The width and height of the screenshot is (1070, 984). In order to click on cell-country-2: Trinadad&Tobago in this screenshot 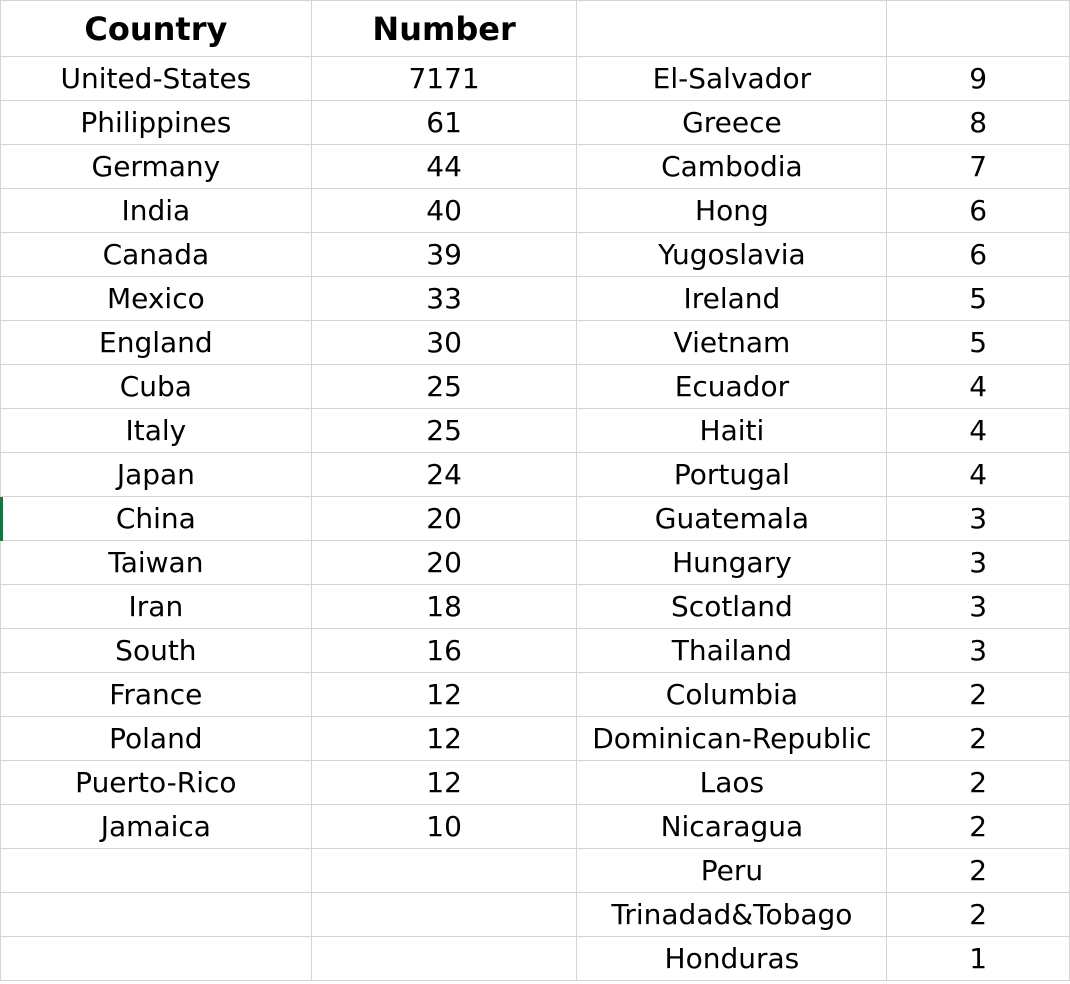, I will do `click(732, 914)`.